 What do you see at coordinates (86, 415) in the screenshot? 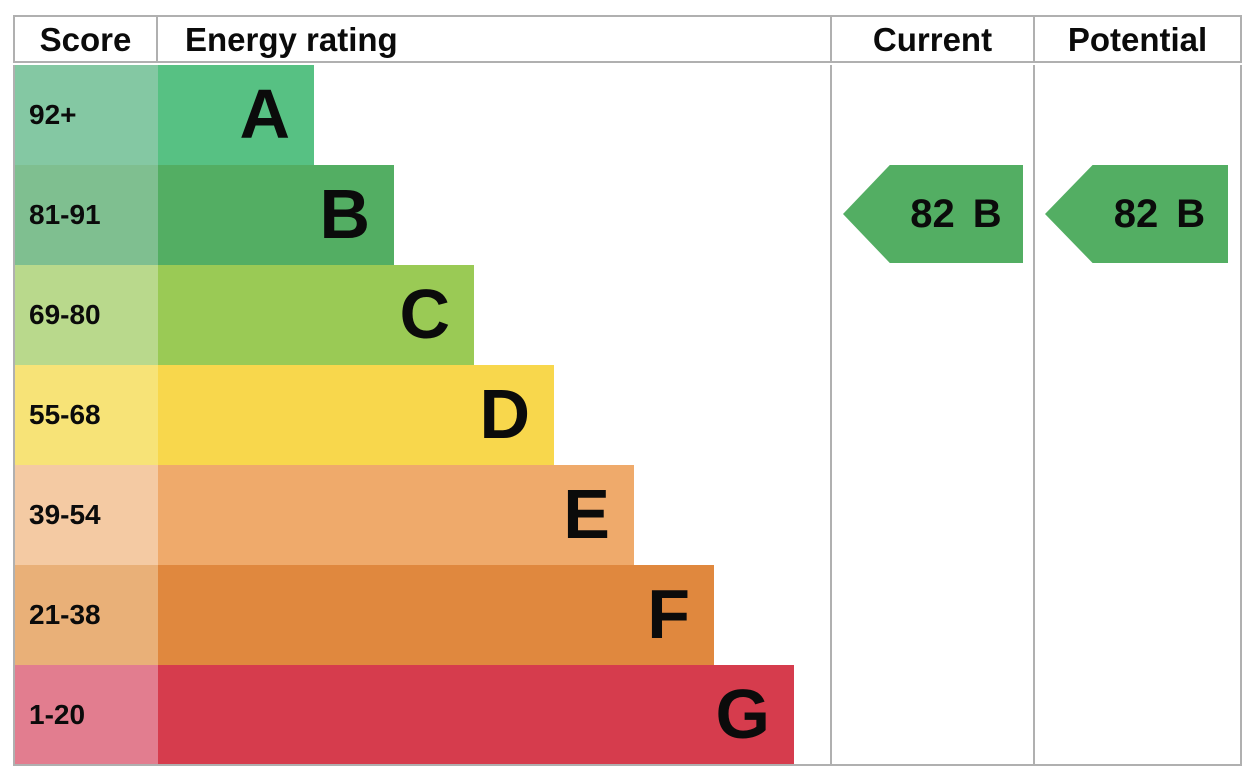
I see `score-range-d: 55-68` at bounding box center [86, 415].